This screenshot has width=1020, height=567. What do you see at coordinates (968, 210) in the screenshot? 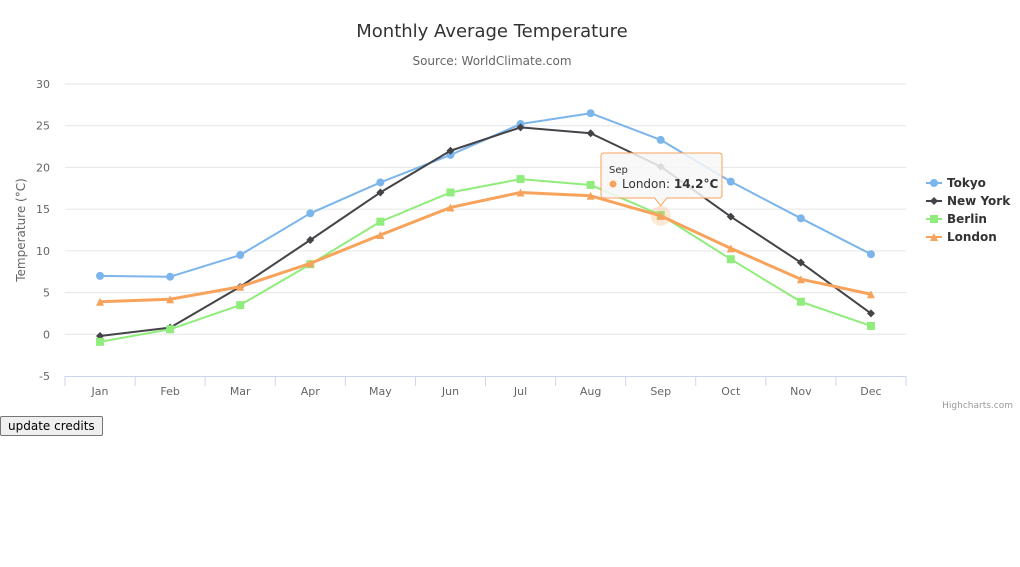
I see `legend: Tokyo New York Berlin London` at bounding box center [968, 210].